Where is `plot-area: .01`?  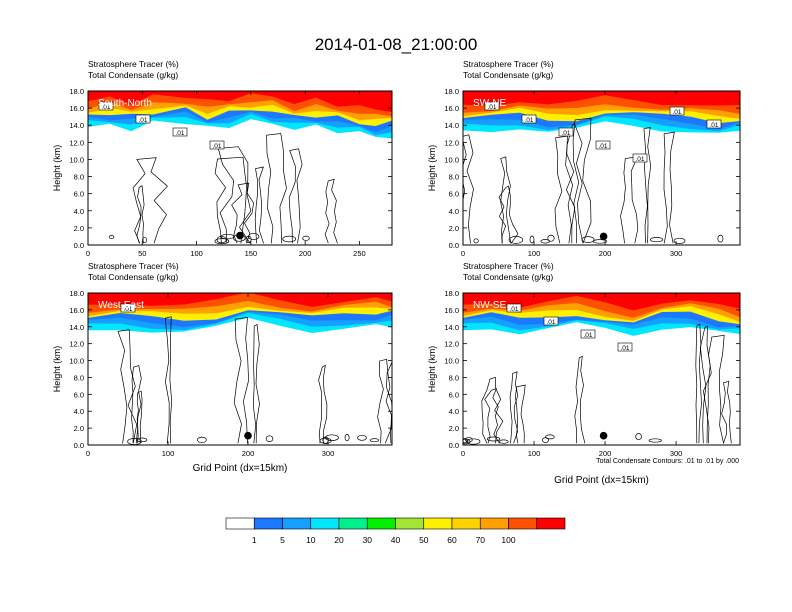 plot-area: .01 is located at coordinates (240, 369).